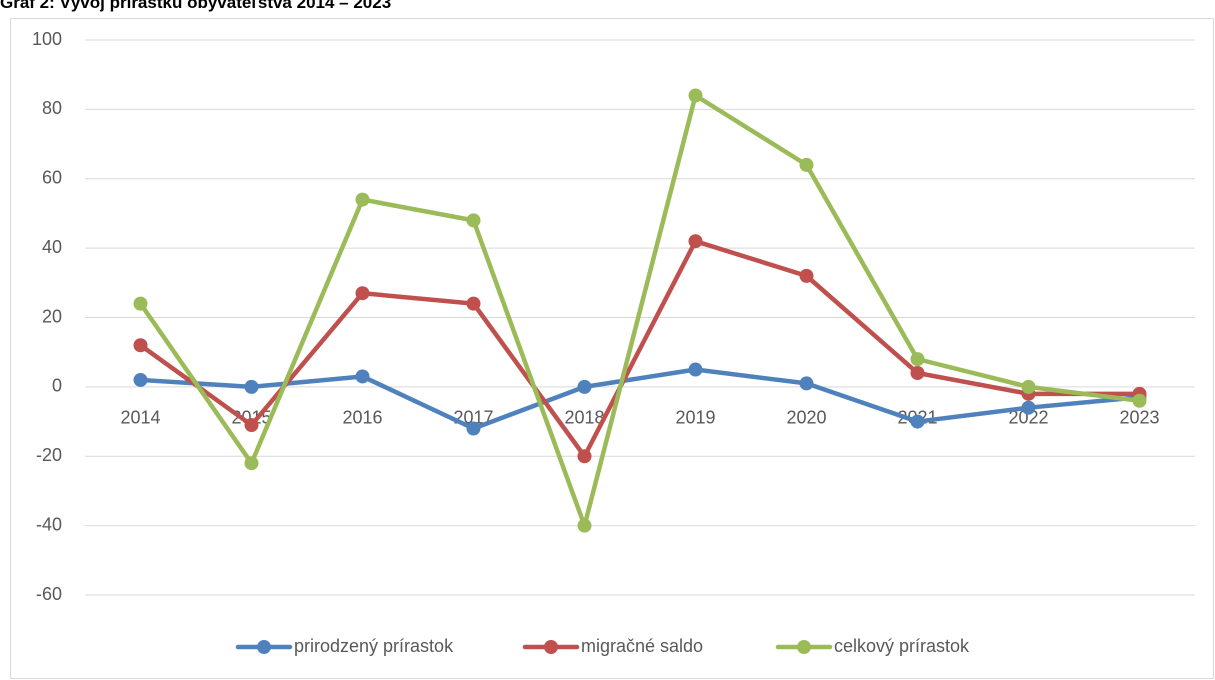 Image resolution: width=1215 pixels, height=680 pixels. Describe the element at coordinates (52, 247) in the screenshot. I see `y-tick-label: 40` at that location.